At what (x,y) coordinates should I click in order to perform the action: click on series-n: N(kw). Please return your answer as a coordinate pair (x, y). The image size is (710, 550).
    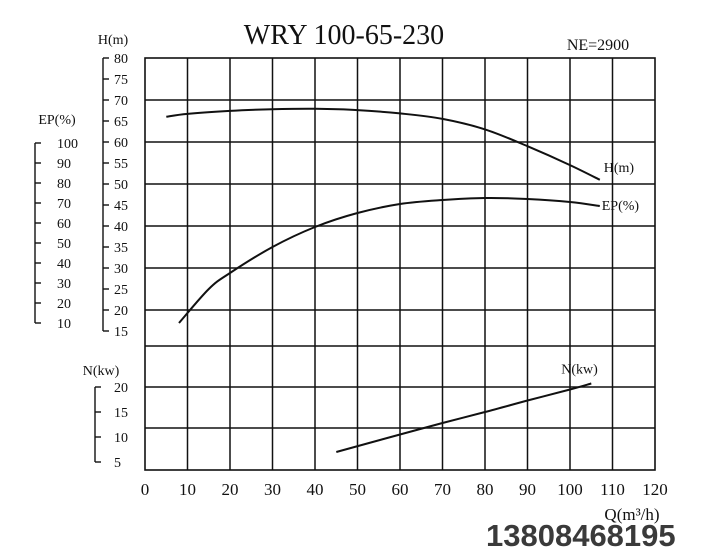
    Looking at the image, I should click on (467, 408).